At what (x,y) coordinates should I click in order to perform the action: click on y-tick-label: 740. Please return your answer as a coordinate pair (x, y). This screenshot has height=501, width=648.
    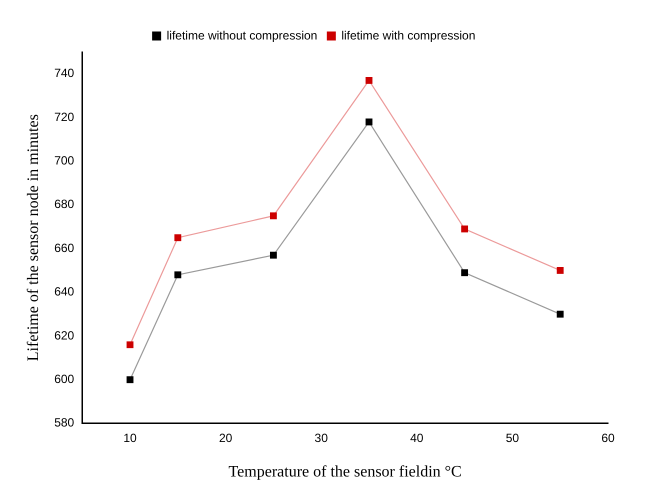
    Looking at the image, I should click on (64, 73).